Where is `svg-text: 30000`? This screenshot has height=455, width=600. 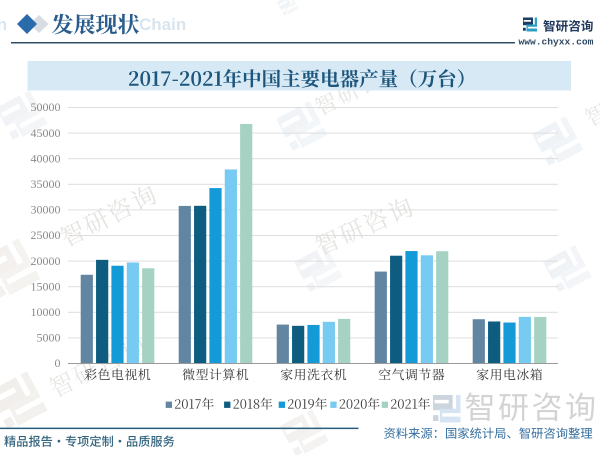
svg-text: 30000 is located at coordinates (46, 210).